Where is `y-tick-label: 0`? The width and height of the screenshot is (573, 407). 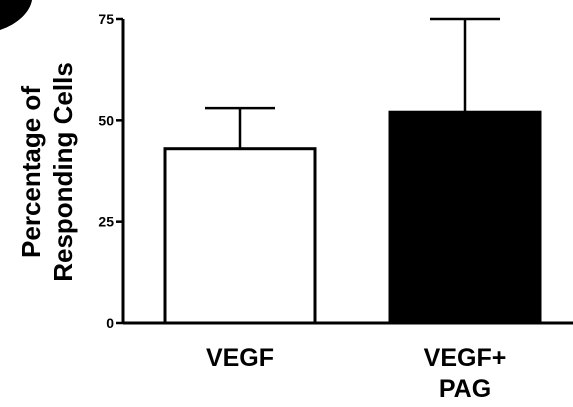 y-tick-label: 0 is located at coordinates (110, 323).